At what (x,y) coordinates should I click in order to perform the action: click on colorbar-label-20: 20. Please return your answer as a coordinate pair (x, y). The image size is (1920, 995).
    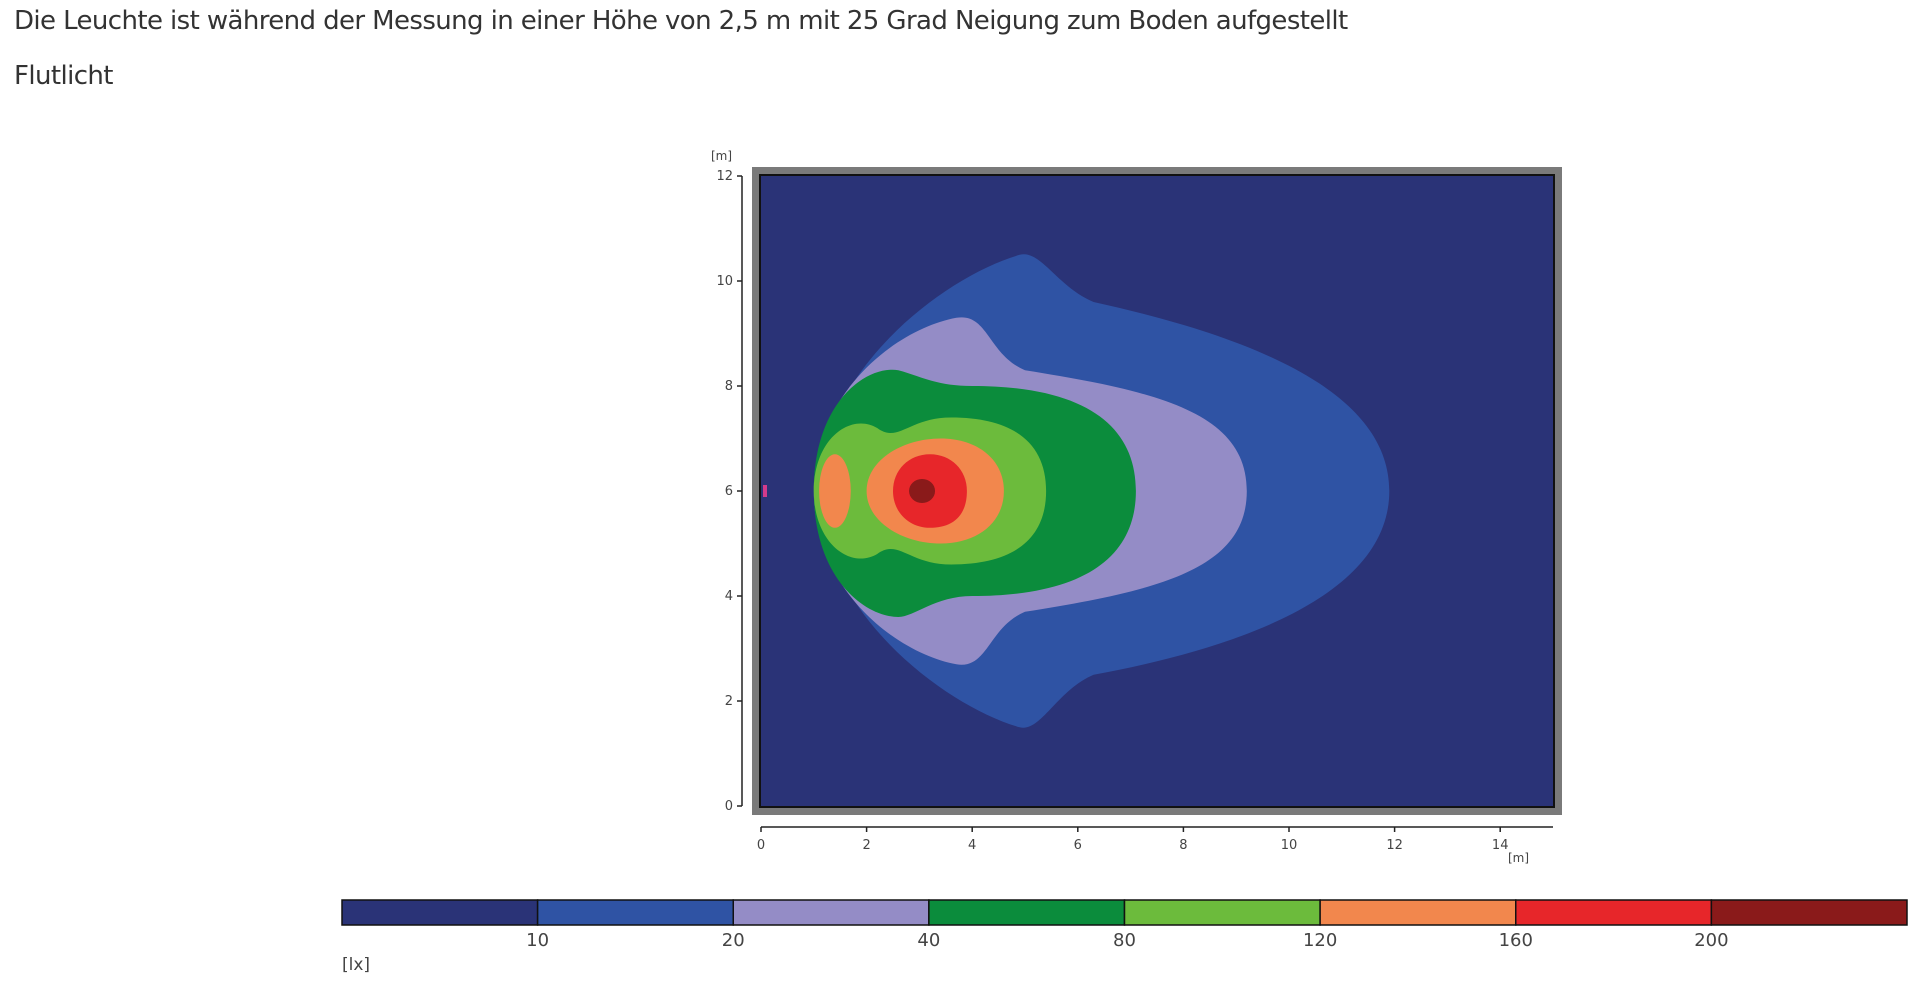
    Looking at the image, I should click on (733, 940).